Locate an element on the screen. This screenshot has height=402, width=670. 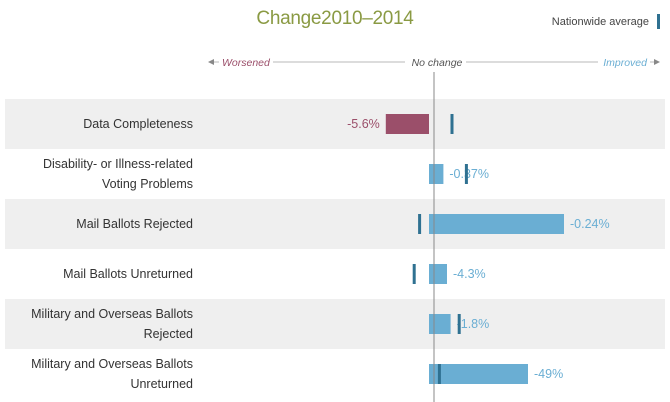
value-label: -0.24% is located at coordinates (590, 224).